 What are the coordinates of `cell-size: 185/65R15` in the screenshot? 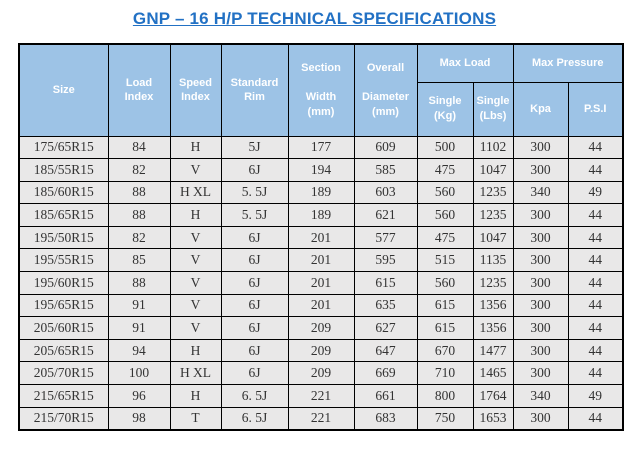 It's located at (63, 215).